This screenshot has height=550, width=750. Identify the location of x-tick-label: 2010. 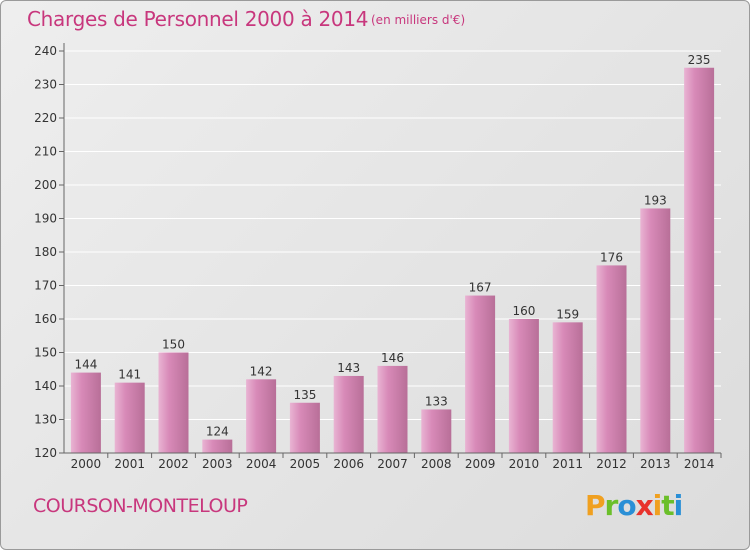
(524, 464).